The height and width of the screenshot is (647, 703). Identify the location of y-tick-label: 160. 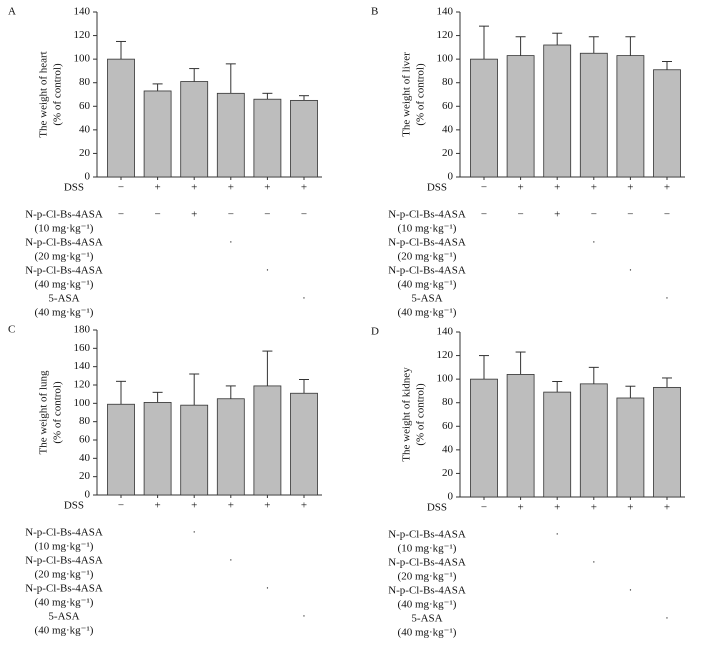
(82, 348).